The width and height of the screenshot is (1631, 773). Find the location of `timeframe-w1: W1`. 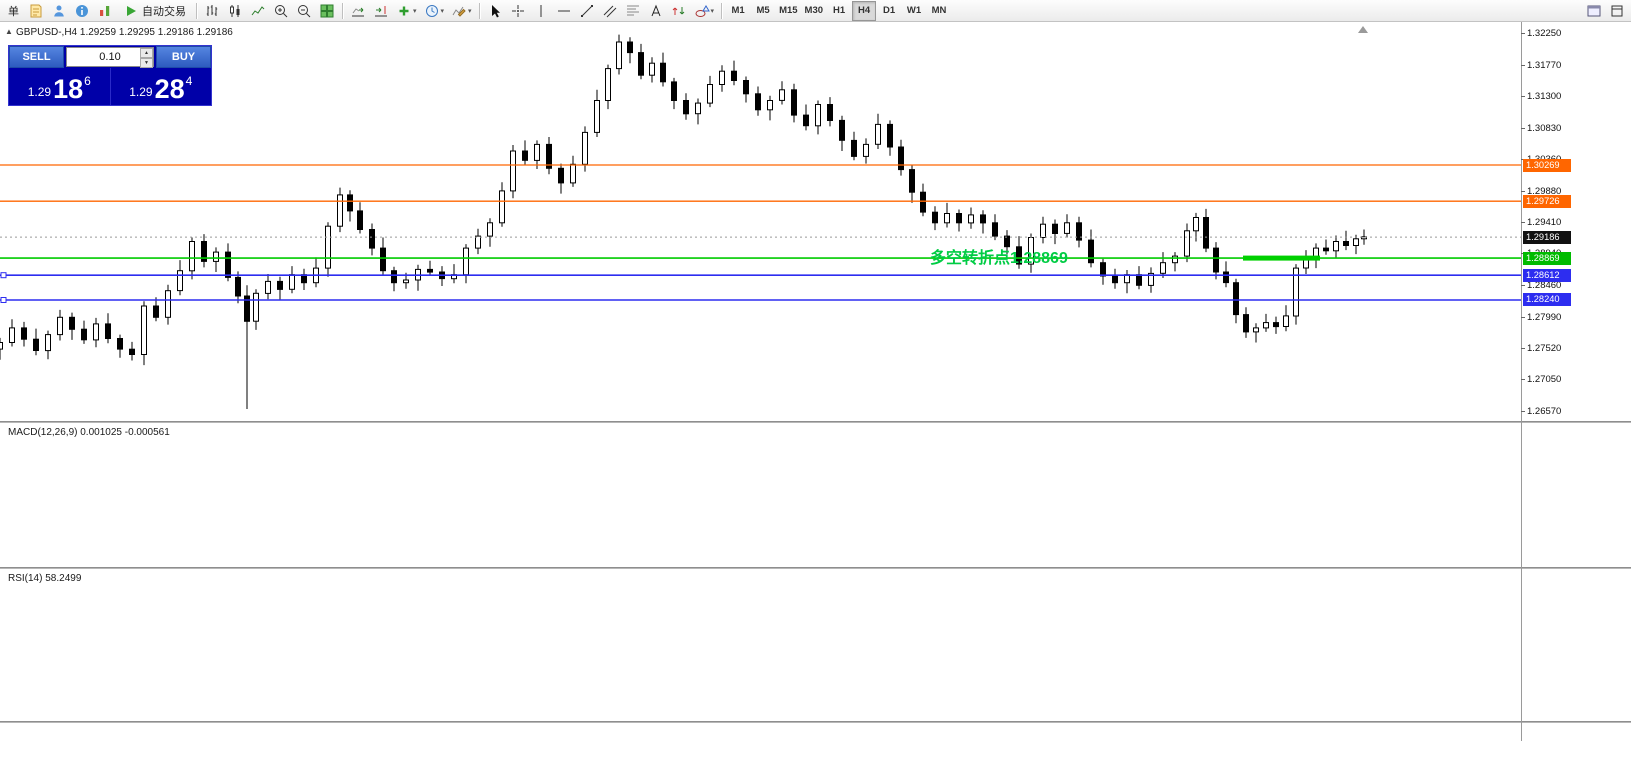

timeframe-w1: W1 is located at coordinates (914, 11).